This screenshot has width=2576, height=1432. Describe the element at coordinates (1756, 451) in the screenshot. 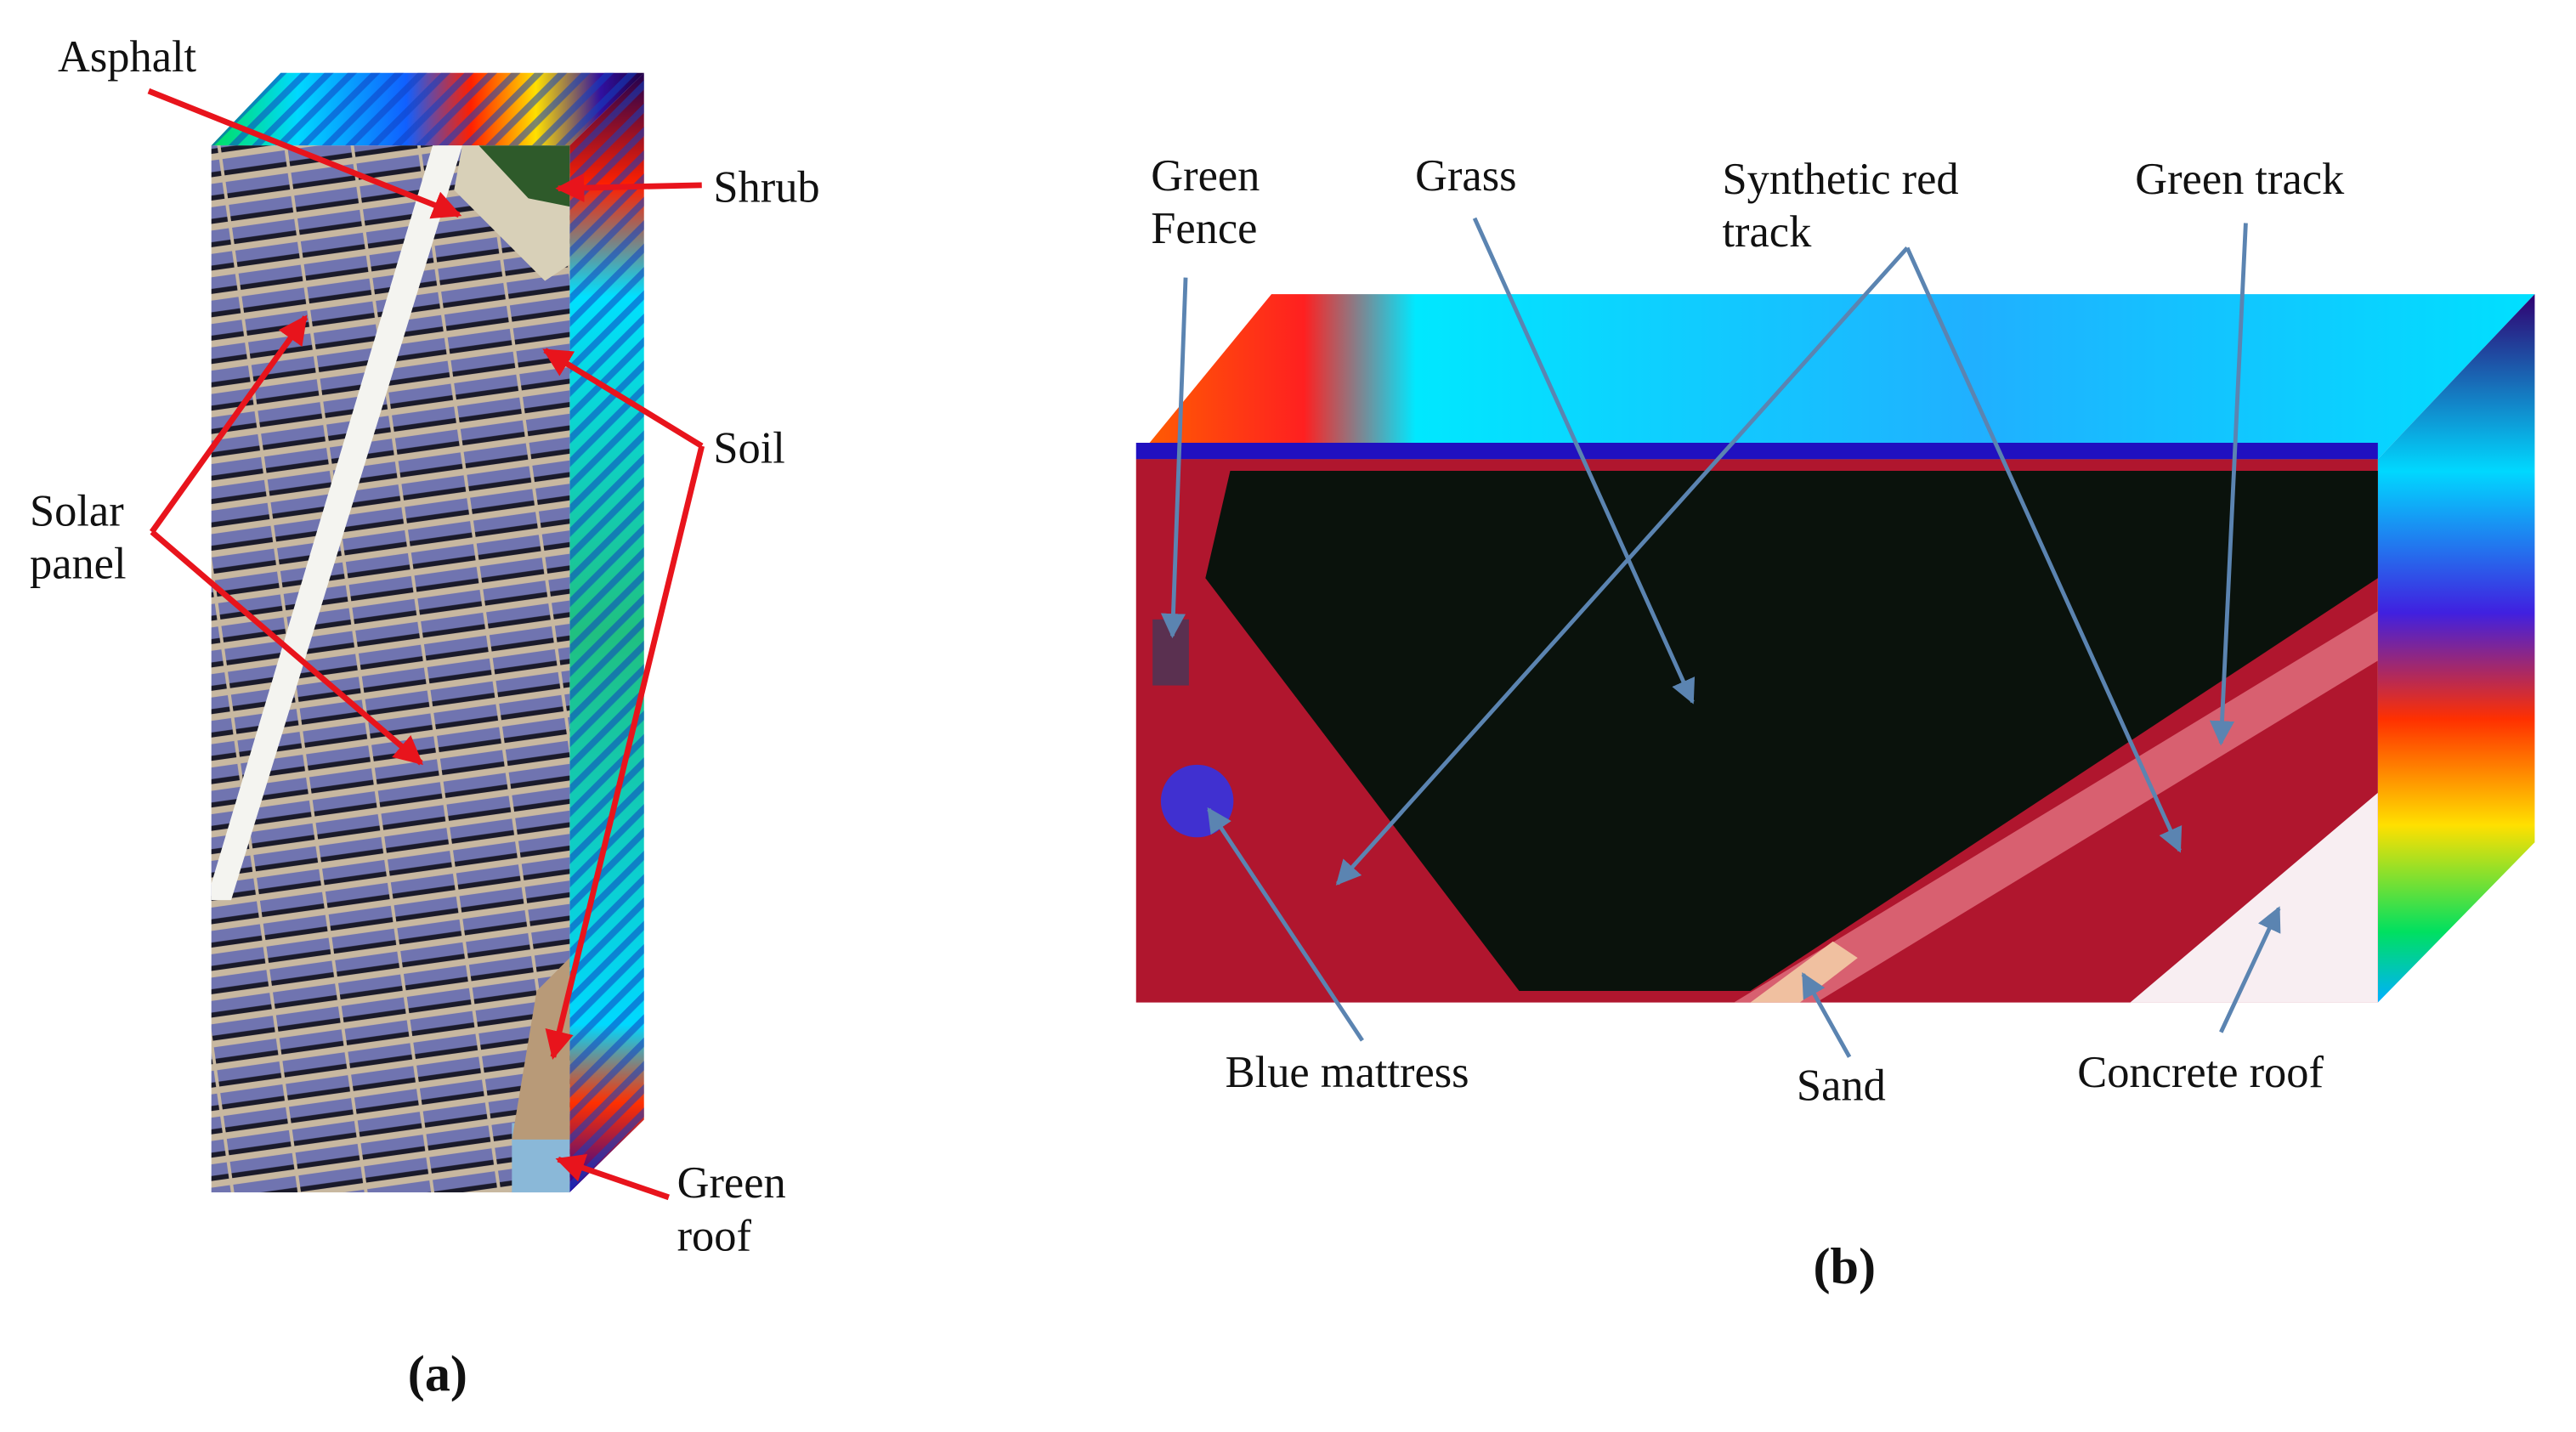

I see `top-edge` at that location.